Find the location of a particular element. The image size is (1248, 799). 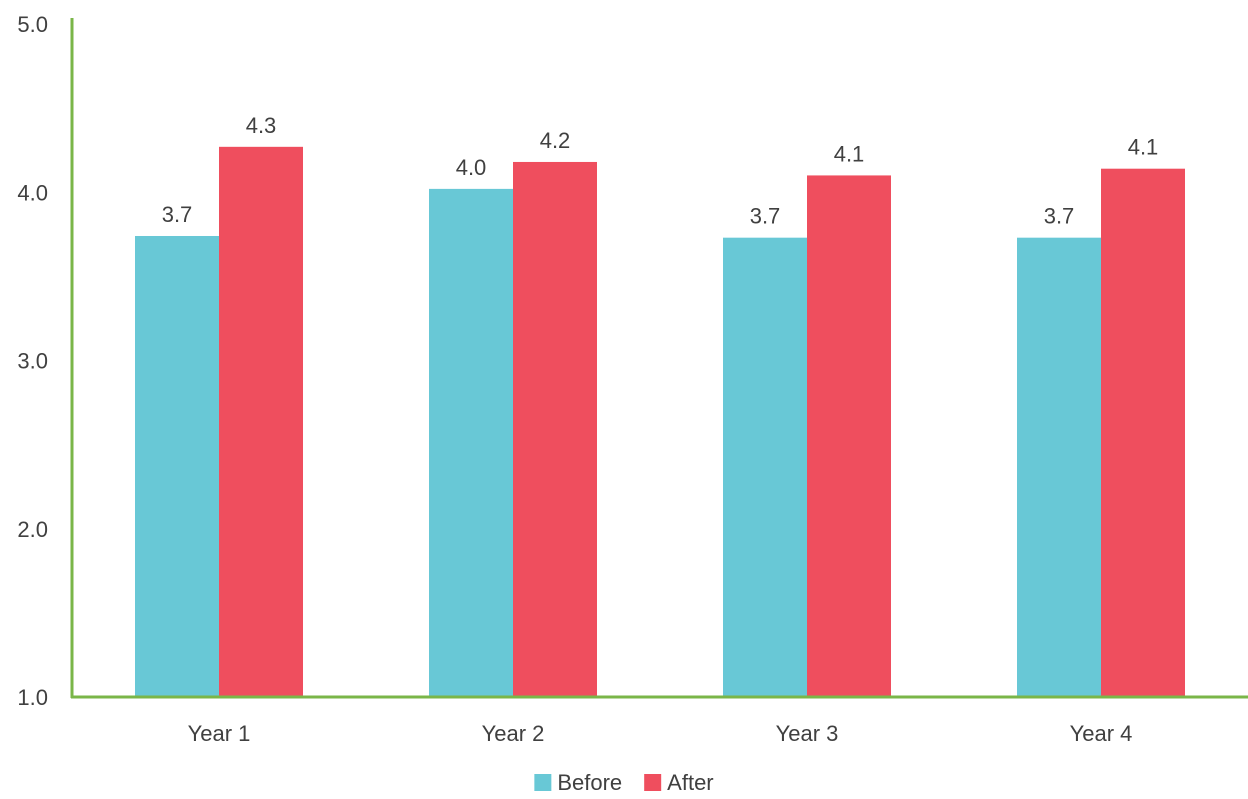

data-labels-layer: 3.7 4.3 4.0 4.2 3.7 4.1 3.7 4.1 is located at coordinates (660, 171).